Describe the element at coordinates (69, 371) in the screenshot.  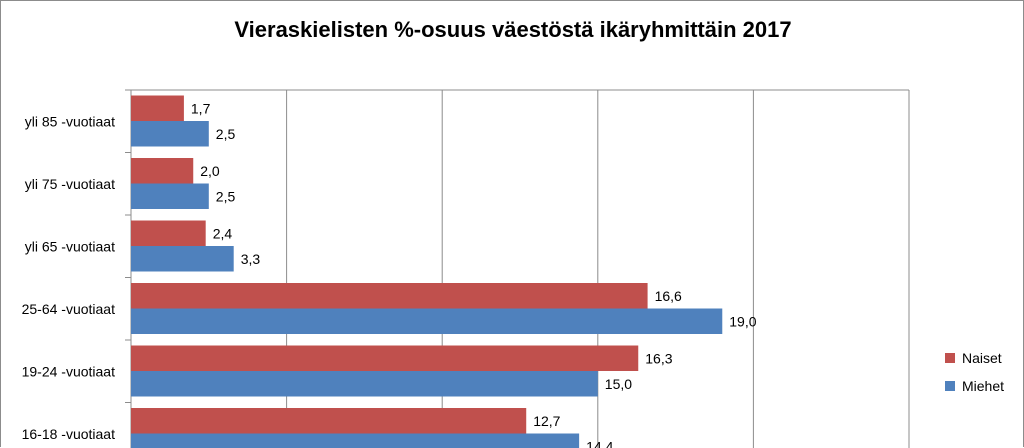
I see `category-label: 19-24 -vuotiaat` at that location.